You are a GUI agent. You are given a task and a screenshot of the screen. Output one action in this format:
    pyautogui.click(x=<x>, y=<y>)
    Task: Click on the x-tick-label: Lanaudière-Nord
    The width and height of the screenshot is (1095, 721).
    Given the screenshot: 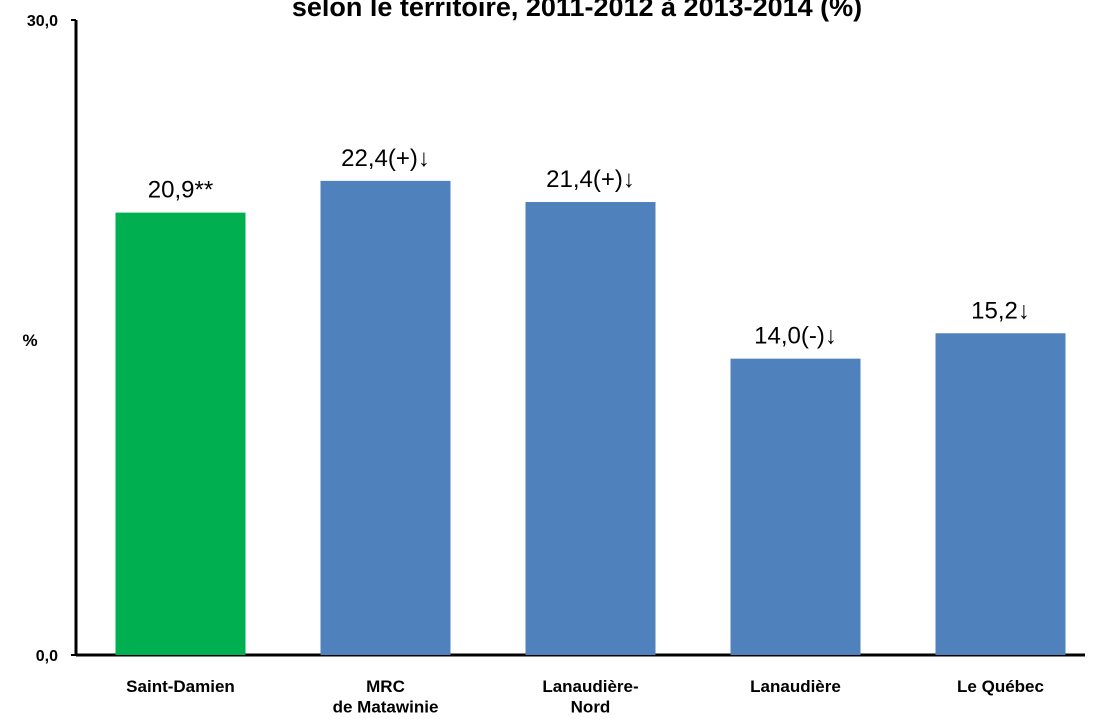 What is the action you would take?
    pyautogui.click(x=590, y=696)
    